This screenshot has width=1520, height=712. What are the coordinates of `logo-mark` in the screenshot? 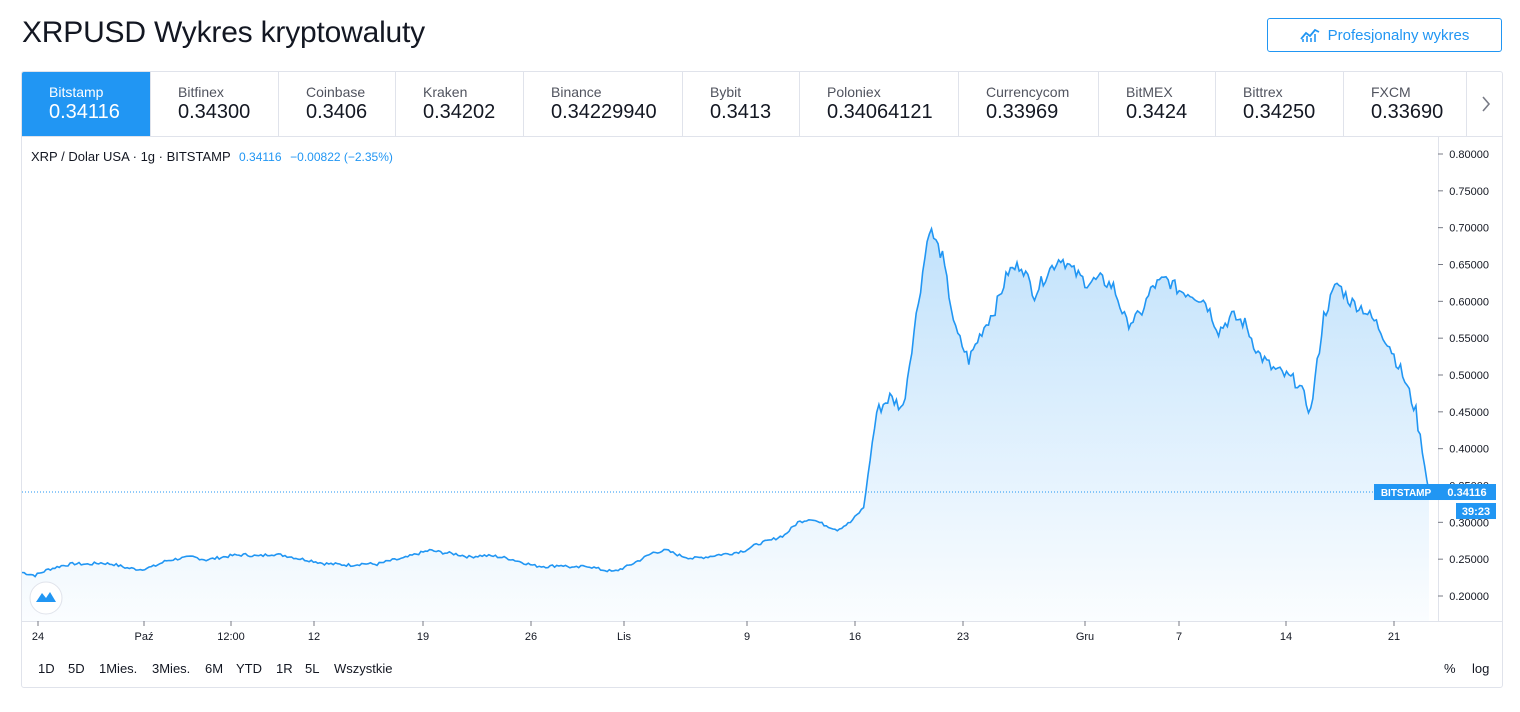 It's located at (46, 597).